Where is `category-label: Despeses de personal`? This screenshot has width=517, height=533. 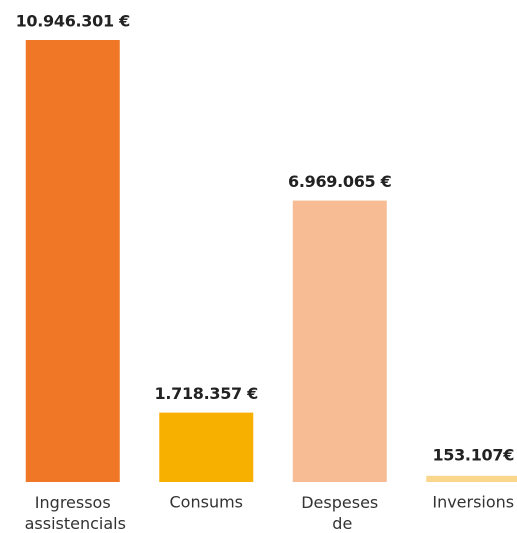 category-label: Despeses de personal is located at coordinates (339, 513).